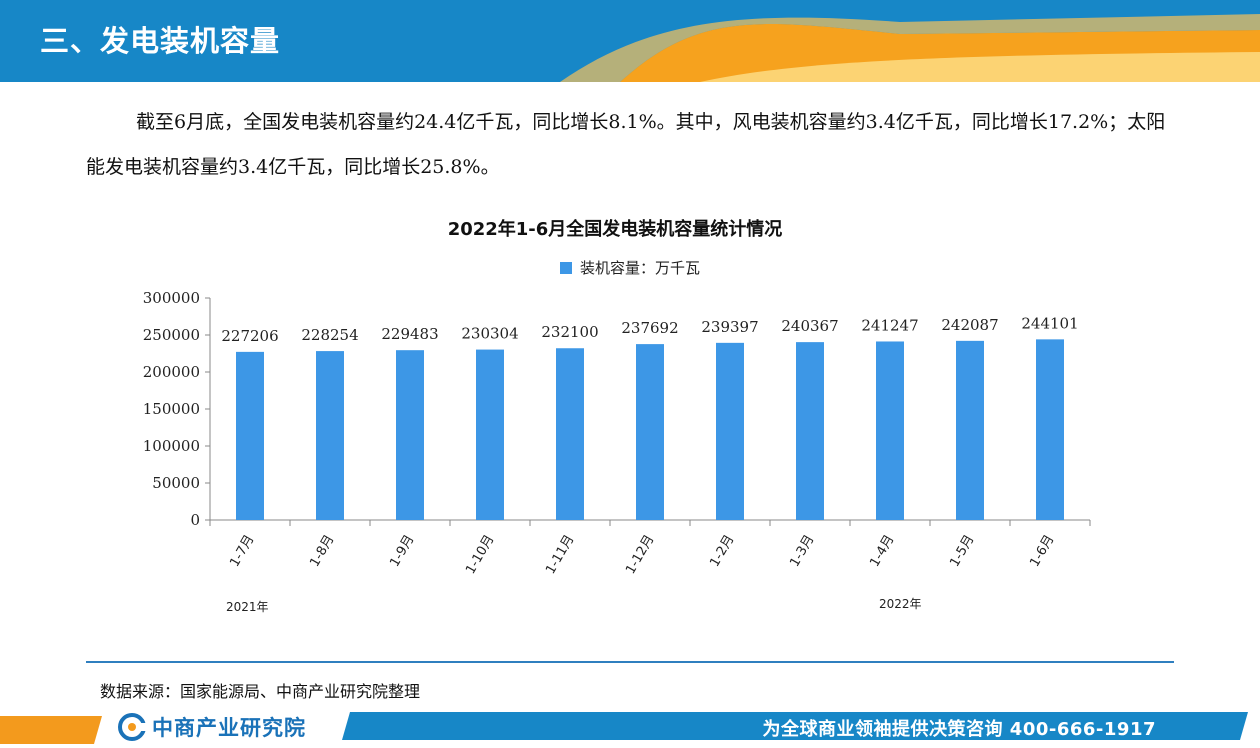 The width and height of the screenshot is (1260, 748). I want to click on y-tick-label: 0, so click(195, 520).